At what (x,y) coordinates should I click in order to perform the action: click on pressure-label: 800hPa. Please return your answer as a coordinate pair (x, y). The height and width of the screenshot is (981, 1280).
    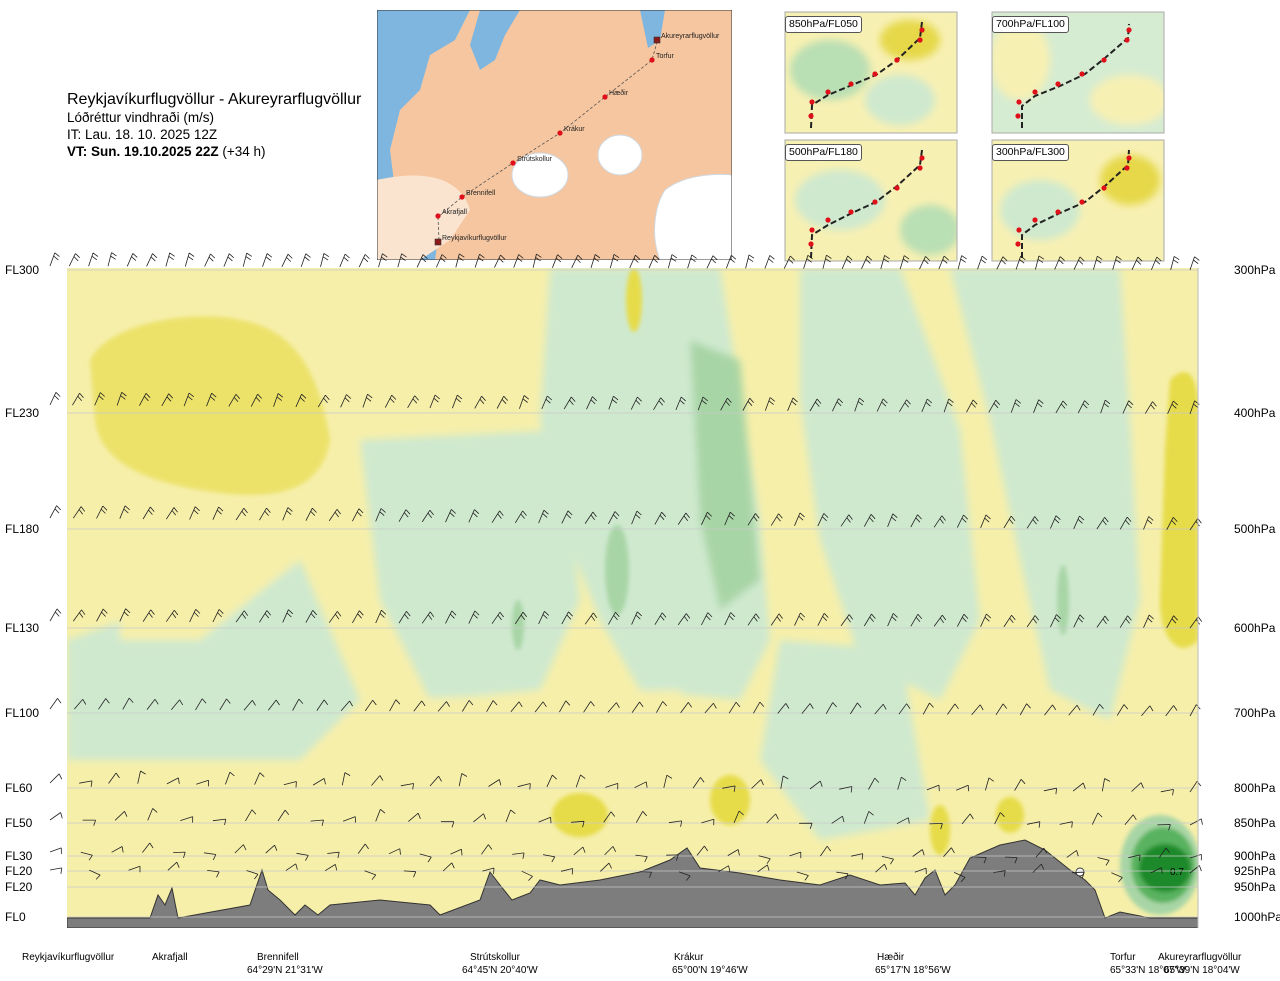
    Looking at the image, I should click on (1255, 788).